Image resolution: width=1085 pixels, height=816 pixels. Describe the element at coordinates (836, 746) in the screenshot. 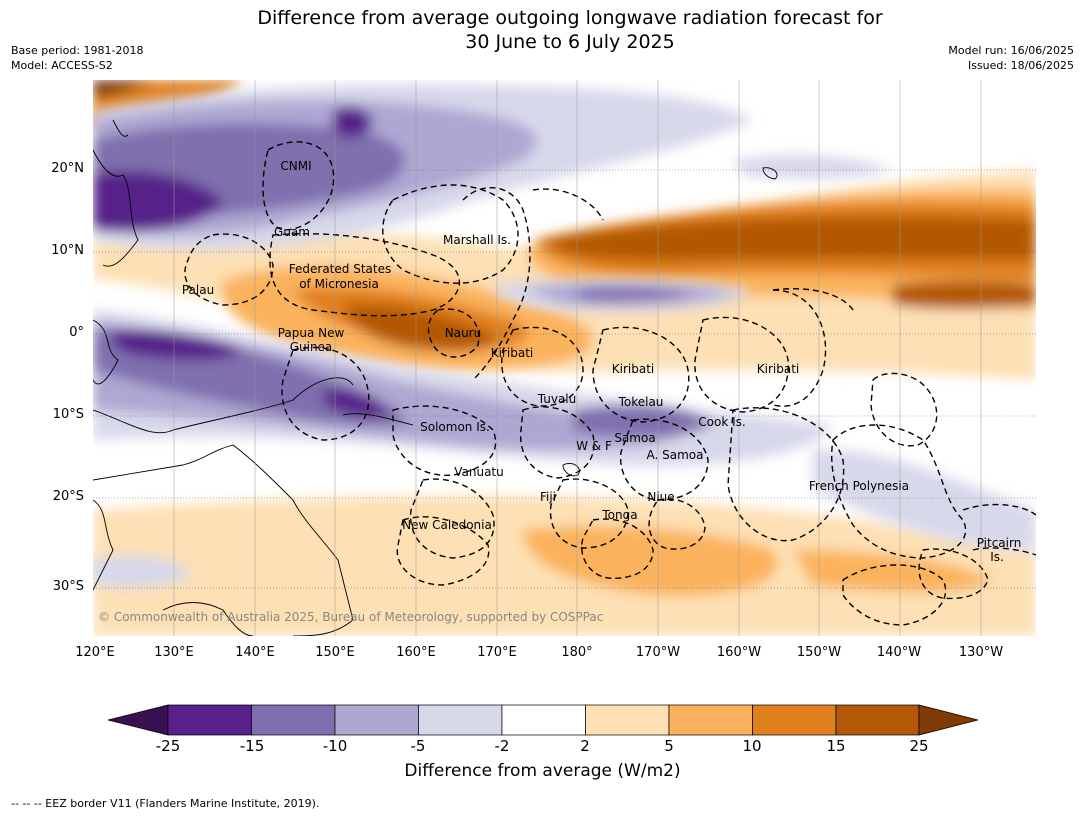

I see `colorbar-label: 15` at that location.